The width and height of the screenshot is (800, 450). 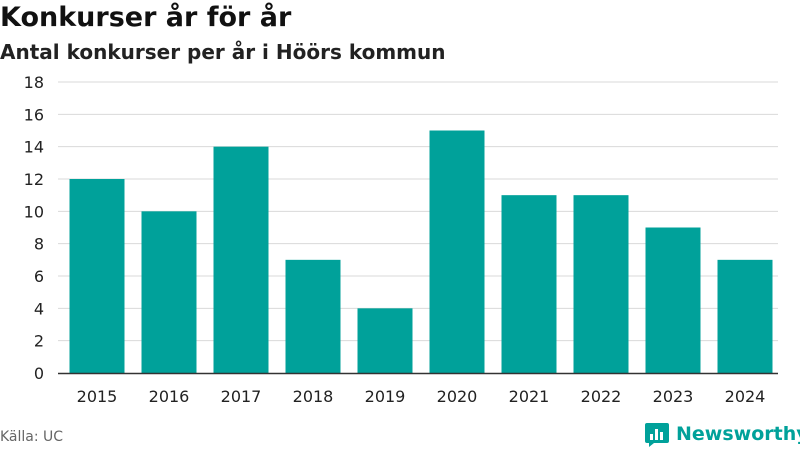 I want to click on y-tick-label: 14, so click(x=34, y=147).